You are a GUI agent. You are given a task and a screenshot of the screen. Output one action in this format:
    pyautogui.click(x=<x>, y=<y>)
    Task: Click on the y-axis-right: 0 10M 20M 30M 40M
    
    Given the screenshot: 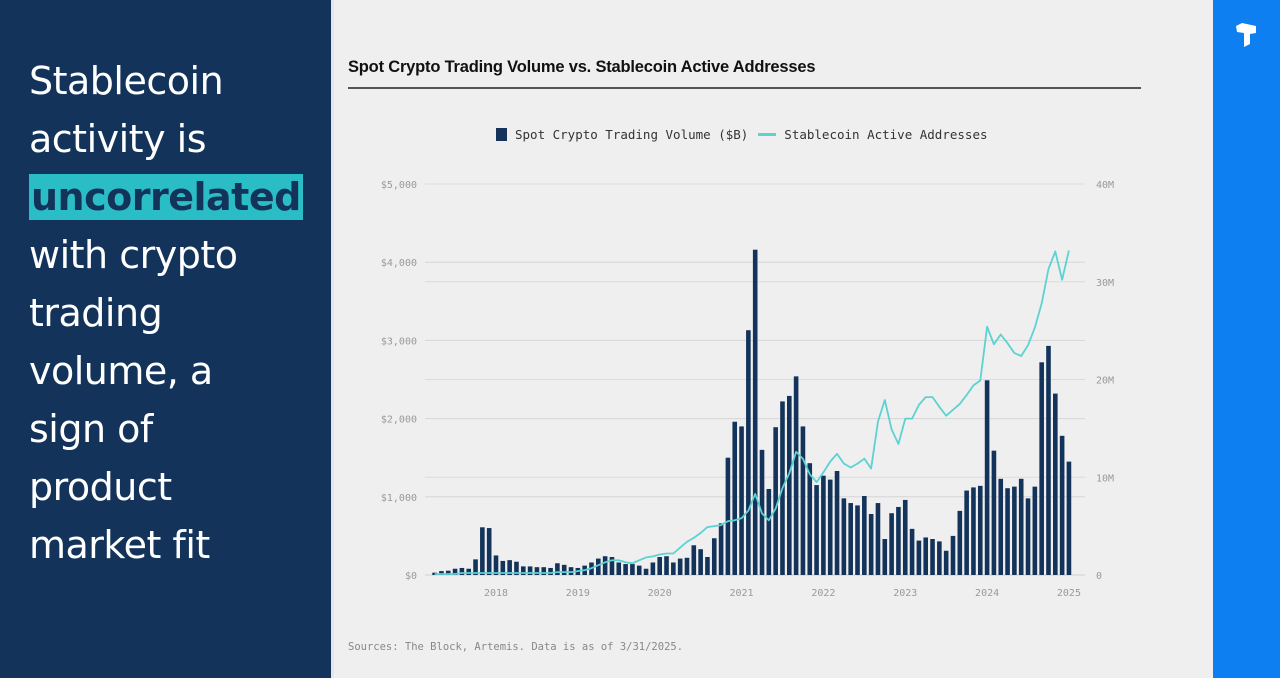 What is the action you would take?
    pyautogui.click(x=1105, y=381)
    